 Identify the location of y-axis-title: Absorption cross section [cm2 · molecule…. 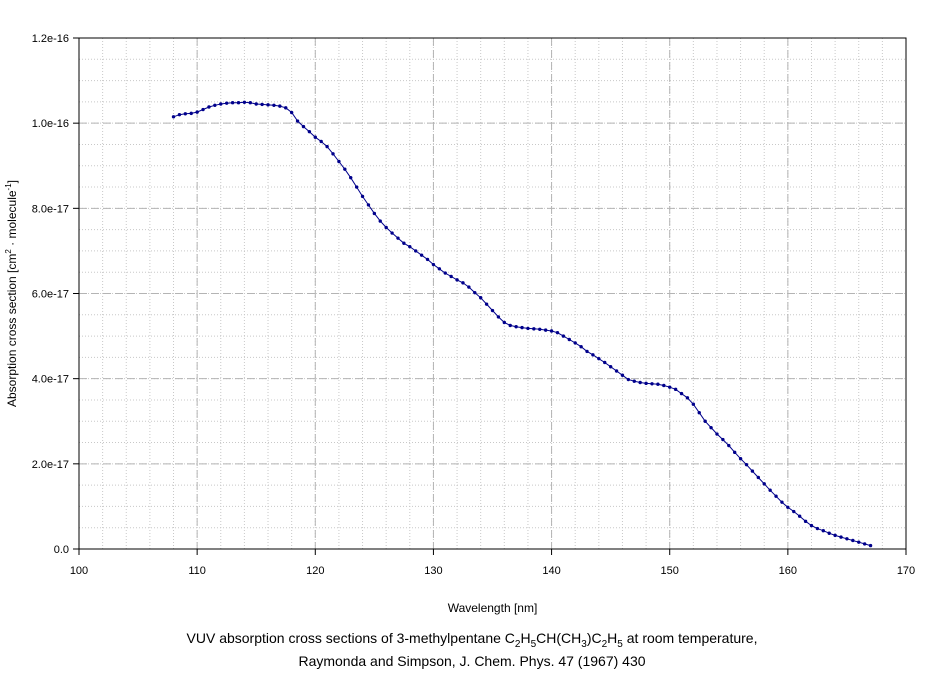
(11, 293).